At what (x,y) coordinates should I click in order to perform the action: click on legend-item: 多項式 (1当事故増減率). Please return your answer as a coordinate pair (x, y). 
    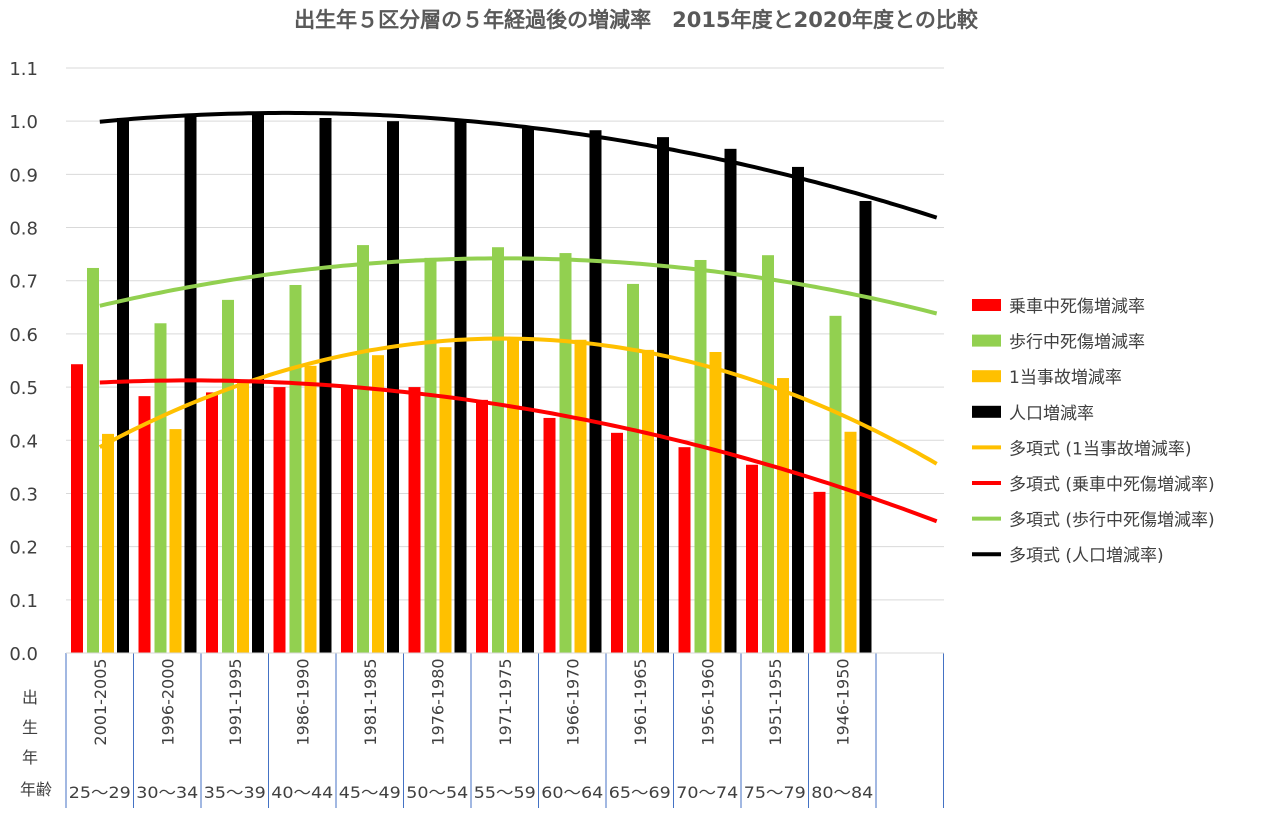
    Looking at the image, I should click on (1081, 449).